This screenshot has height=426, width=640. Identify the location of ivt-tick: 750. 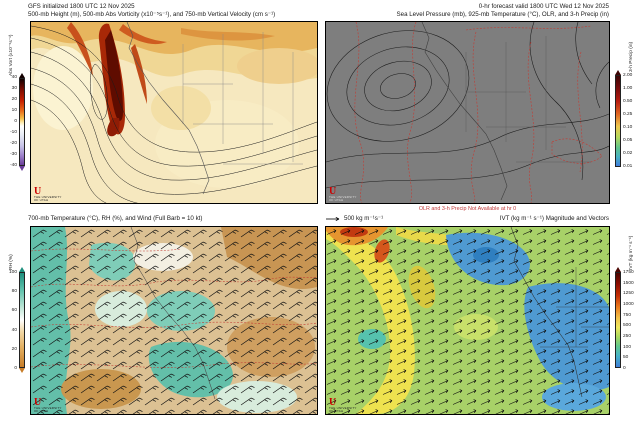
(627, 315).